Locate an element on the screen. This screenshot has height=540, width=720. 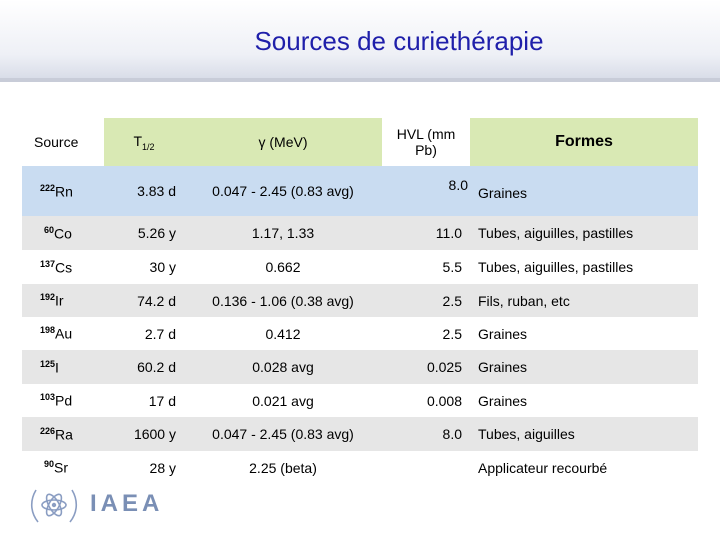
isotope-label: 103Pd is located at coordinates (47, 400).